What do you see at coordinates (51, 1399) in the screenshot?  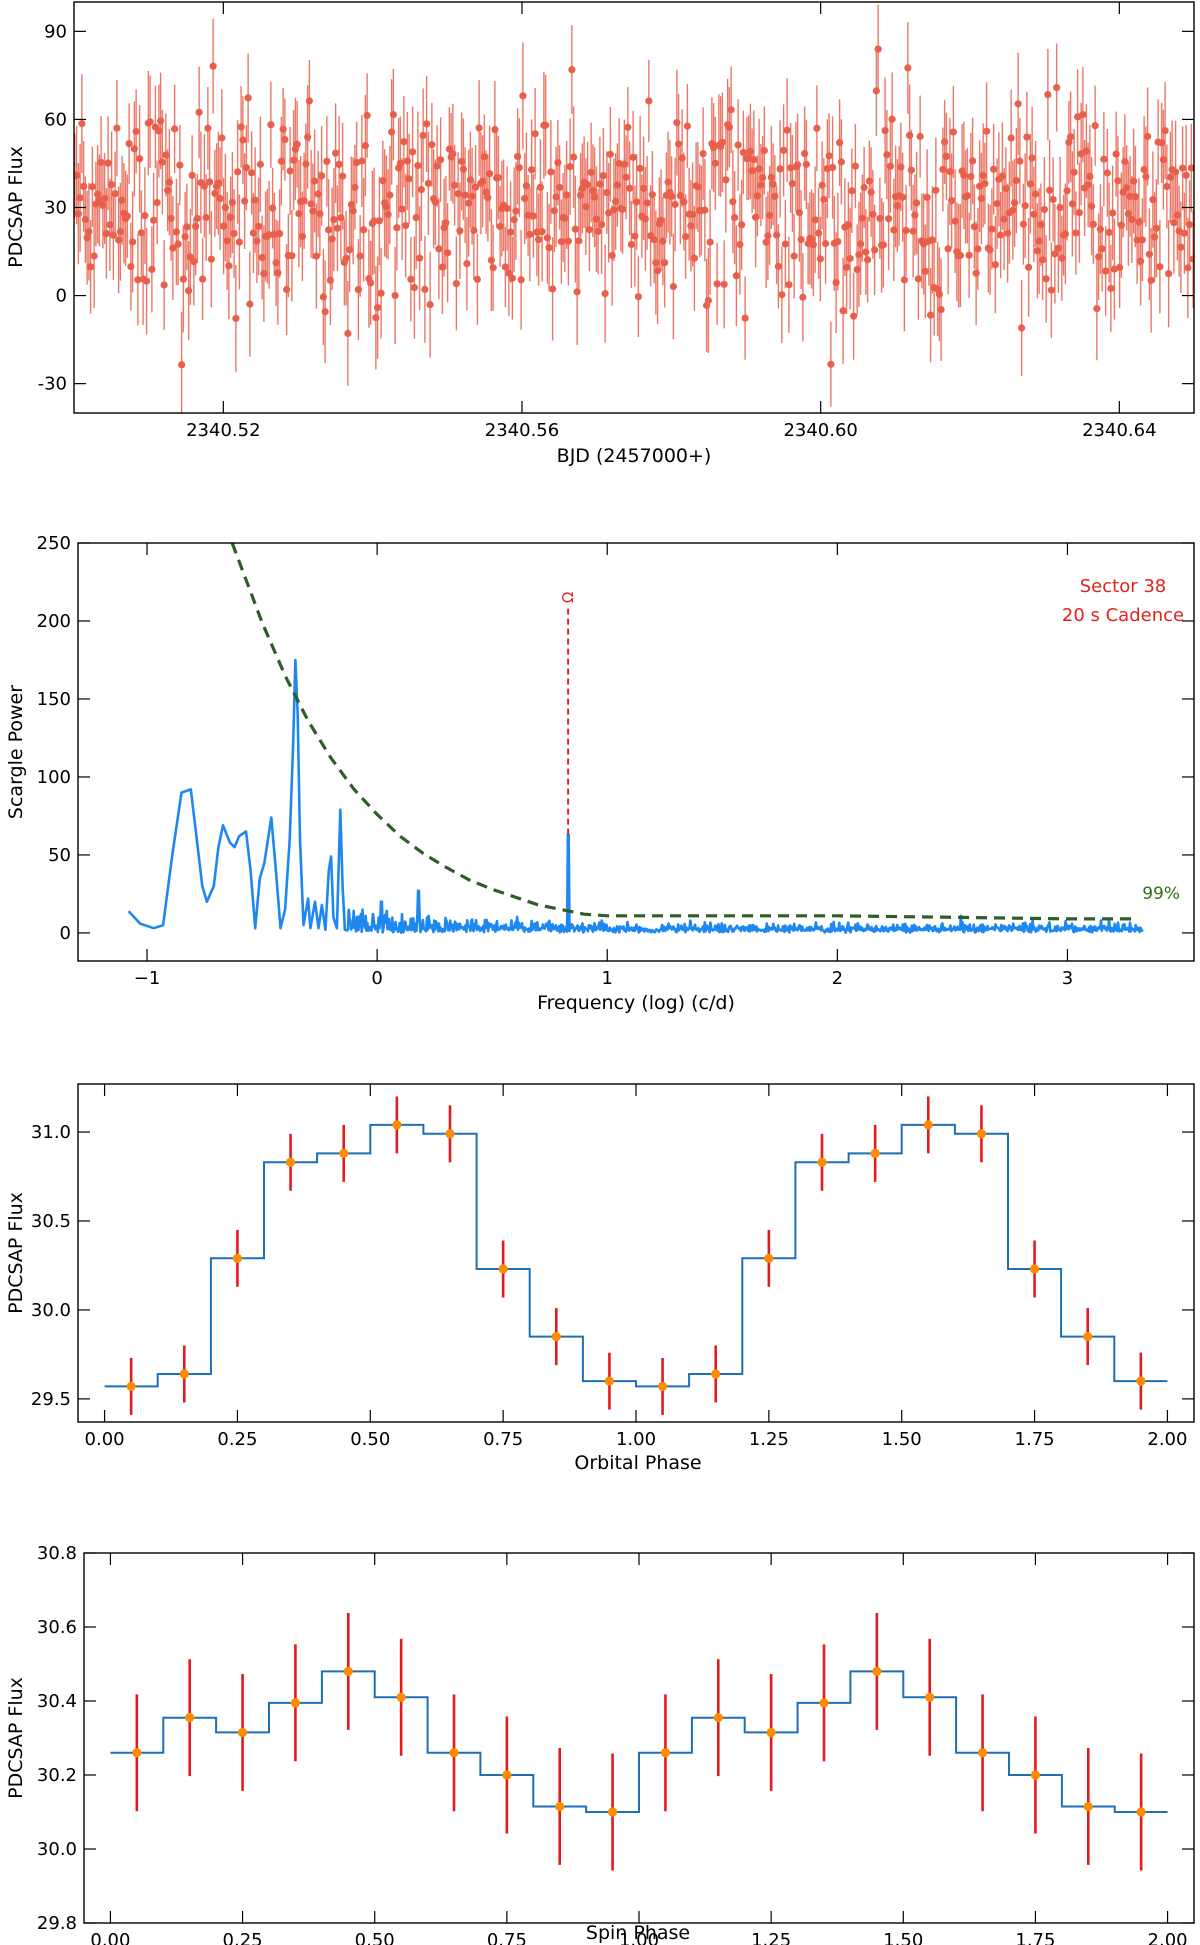 I see `orbital-ytick-label: 29.5` at bounding box center [51, 1399].